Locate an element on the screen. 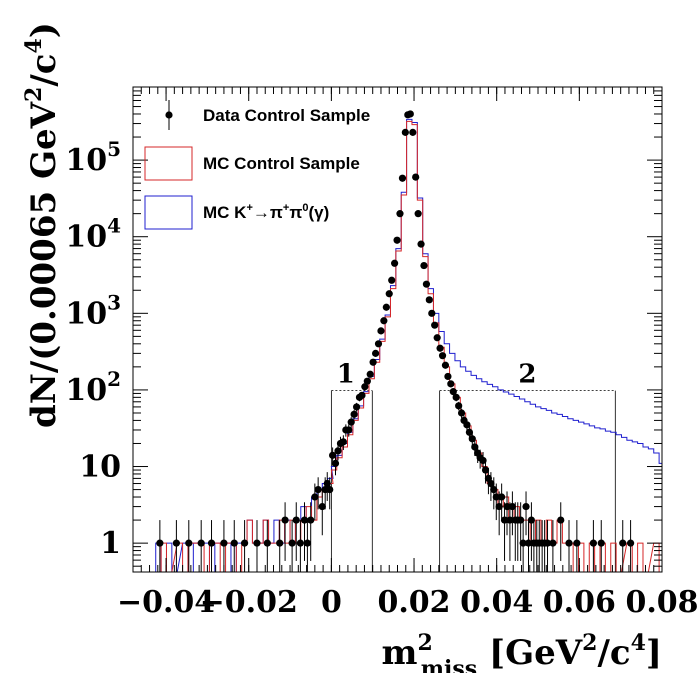 This screenshot has width=698, height=673. legend-label-2-name: MC K is located at coordinates (225, 212).